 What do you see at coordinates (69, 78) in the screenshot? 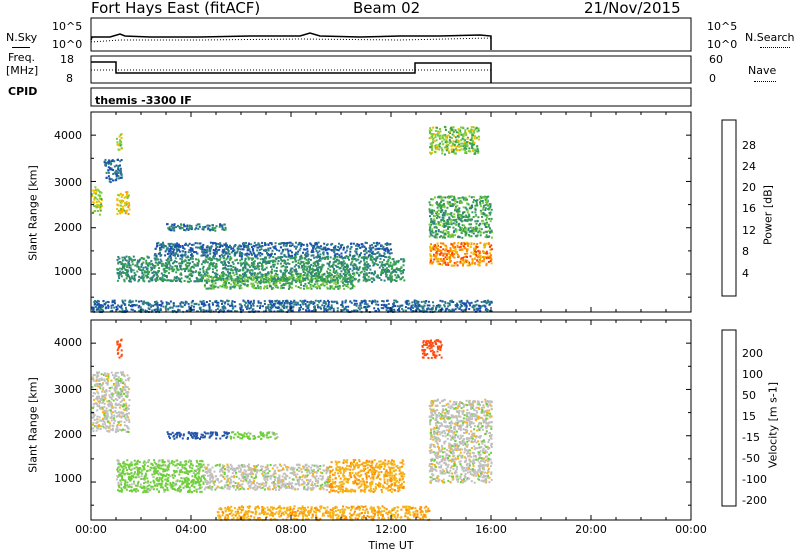
I see `freq-tick-bottom: 8` at bounding box center [69, 78].